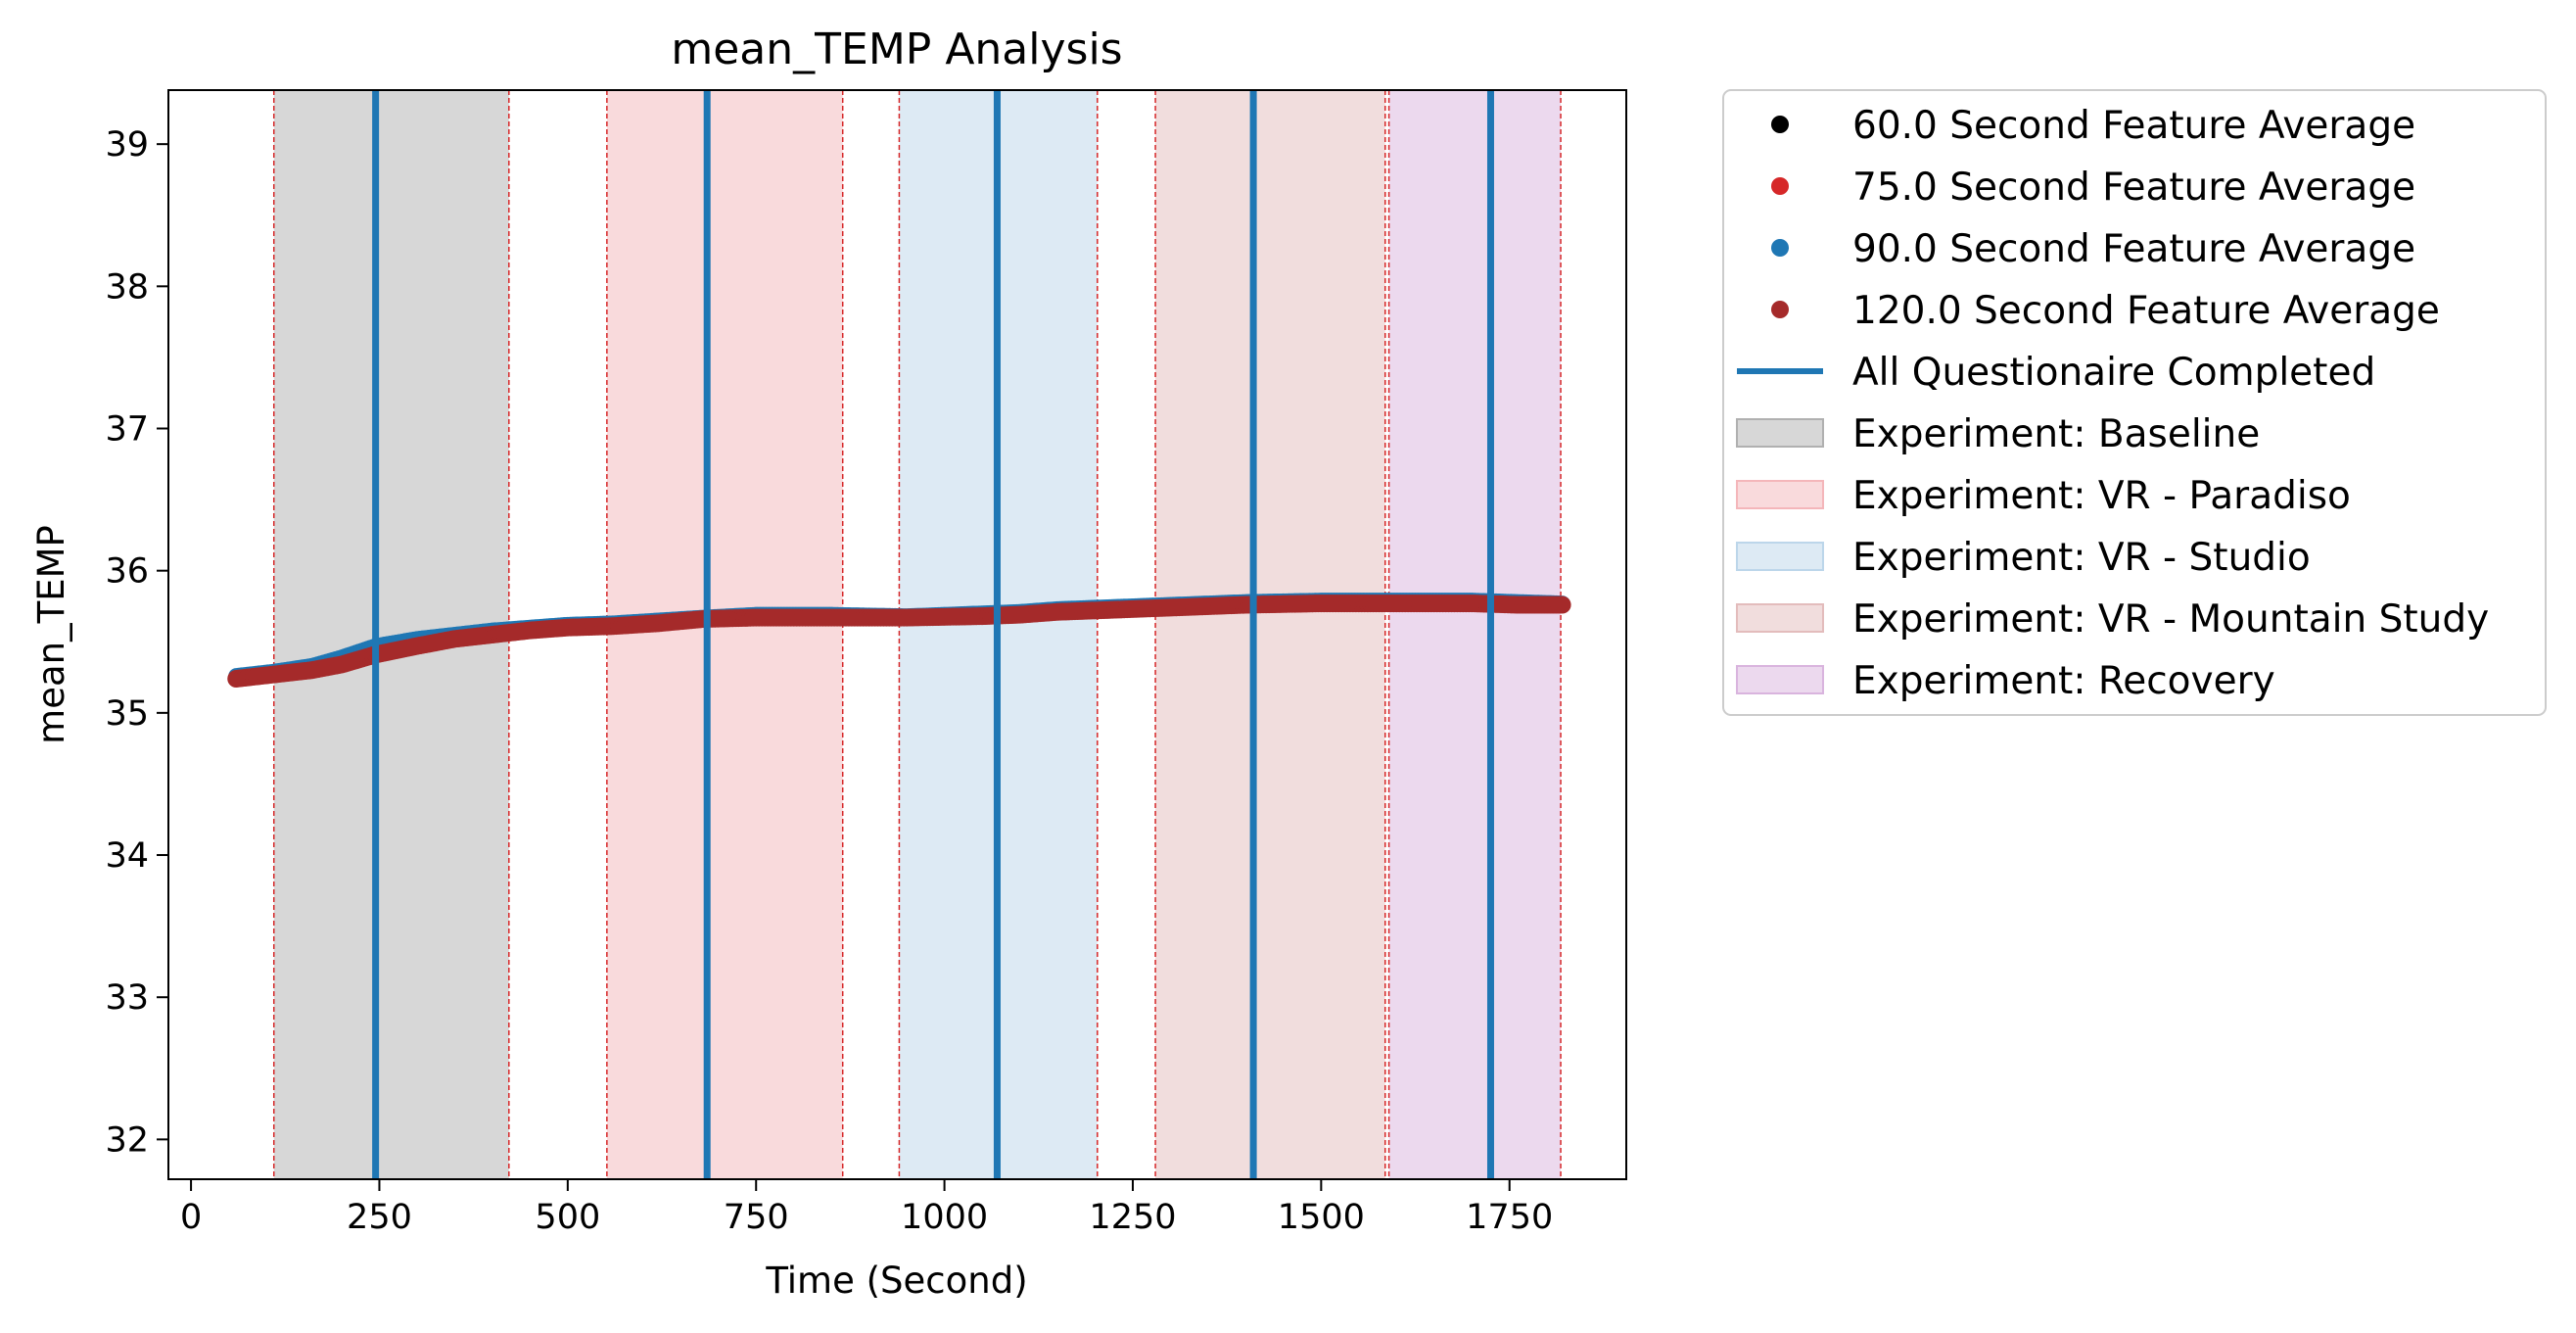 Image resolution: width=2576 pixels, height=1333 pixels. What do you see at coordinates (867, 1208) in the screenshot?
I see `x-axis-ticks: 0 250 500 750 1000 1250 1500 1750` at bounding box center [867, 1208].